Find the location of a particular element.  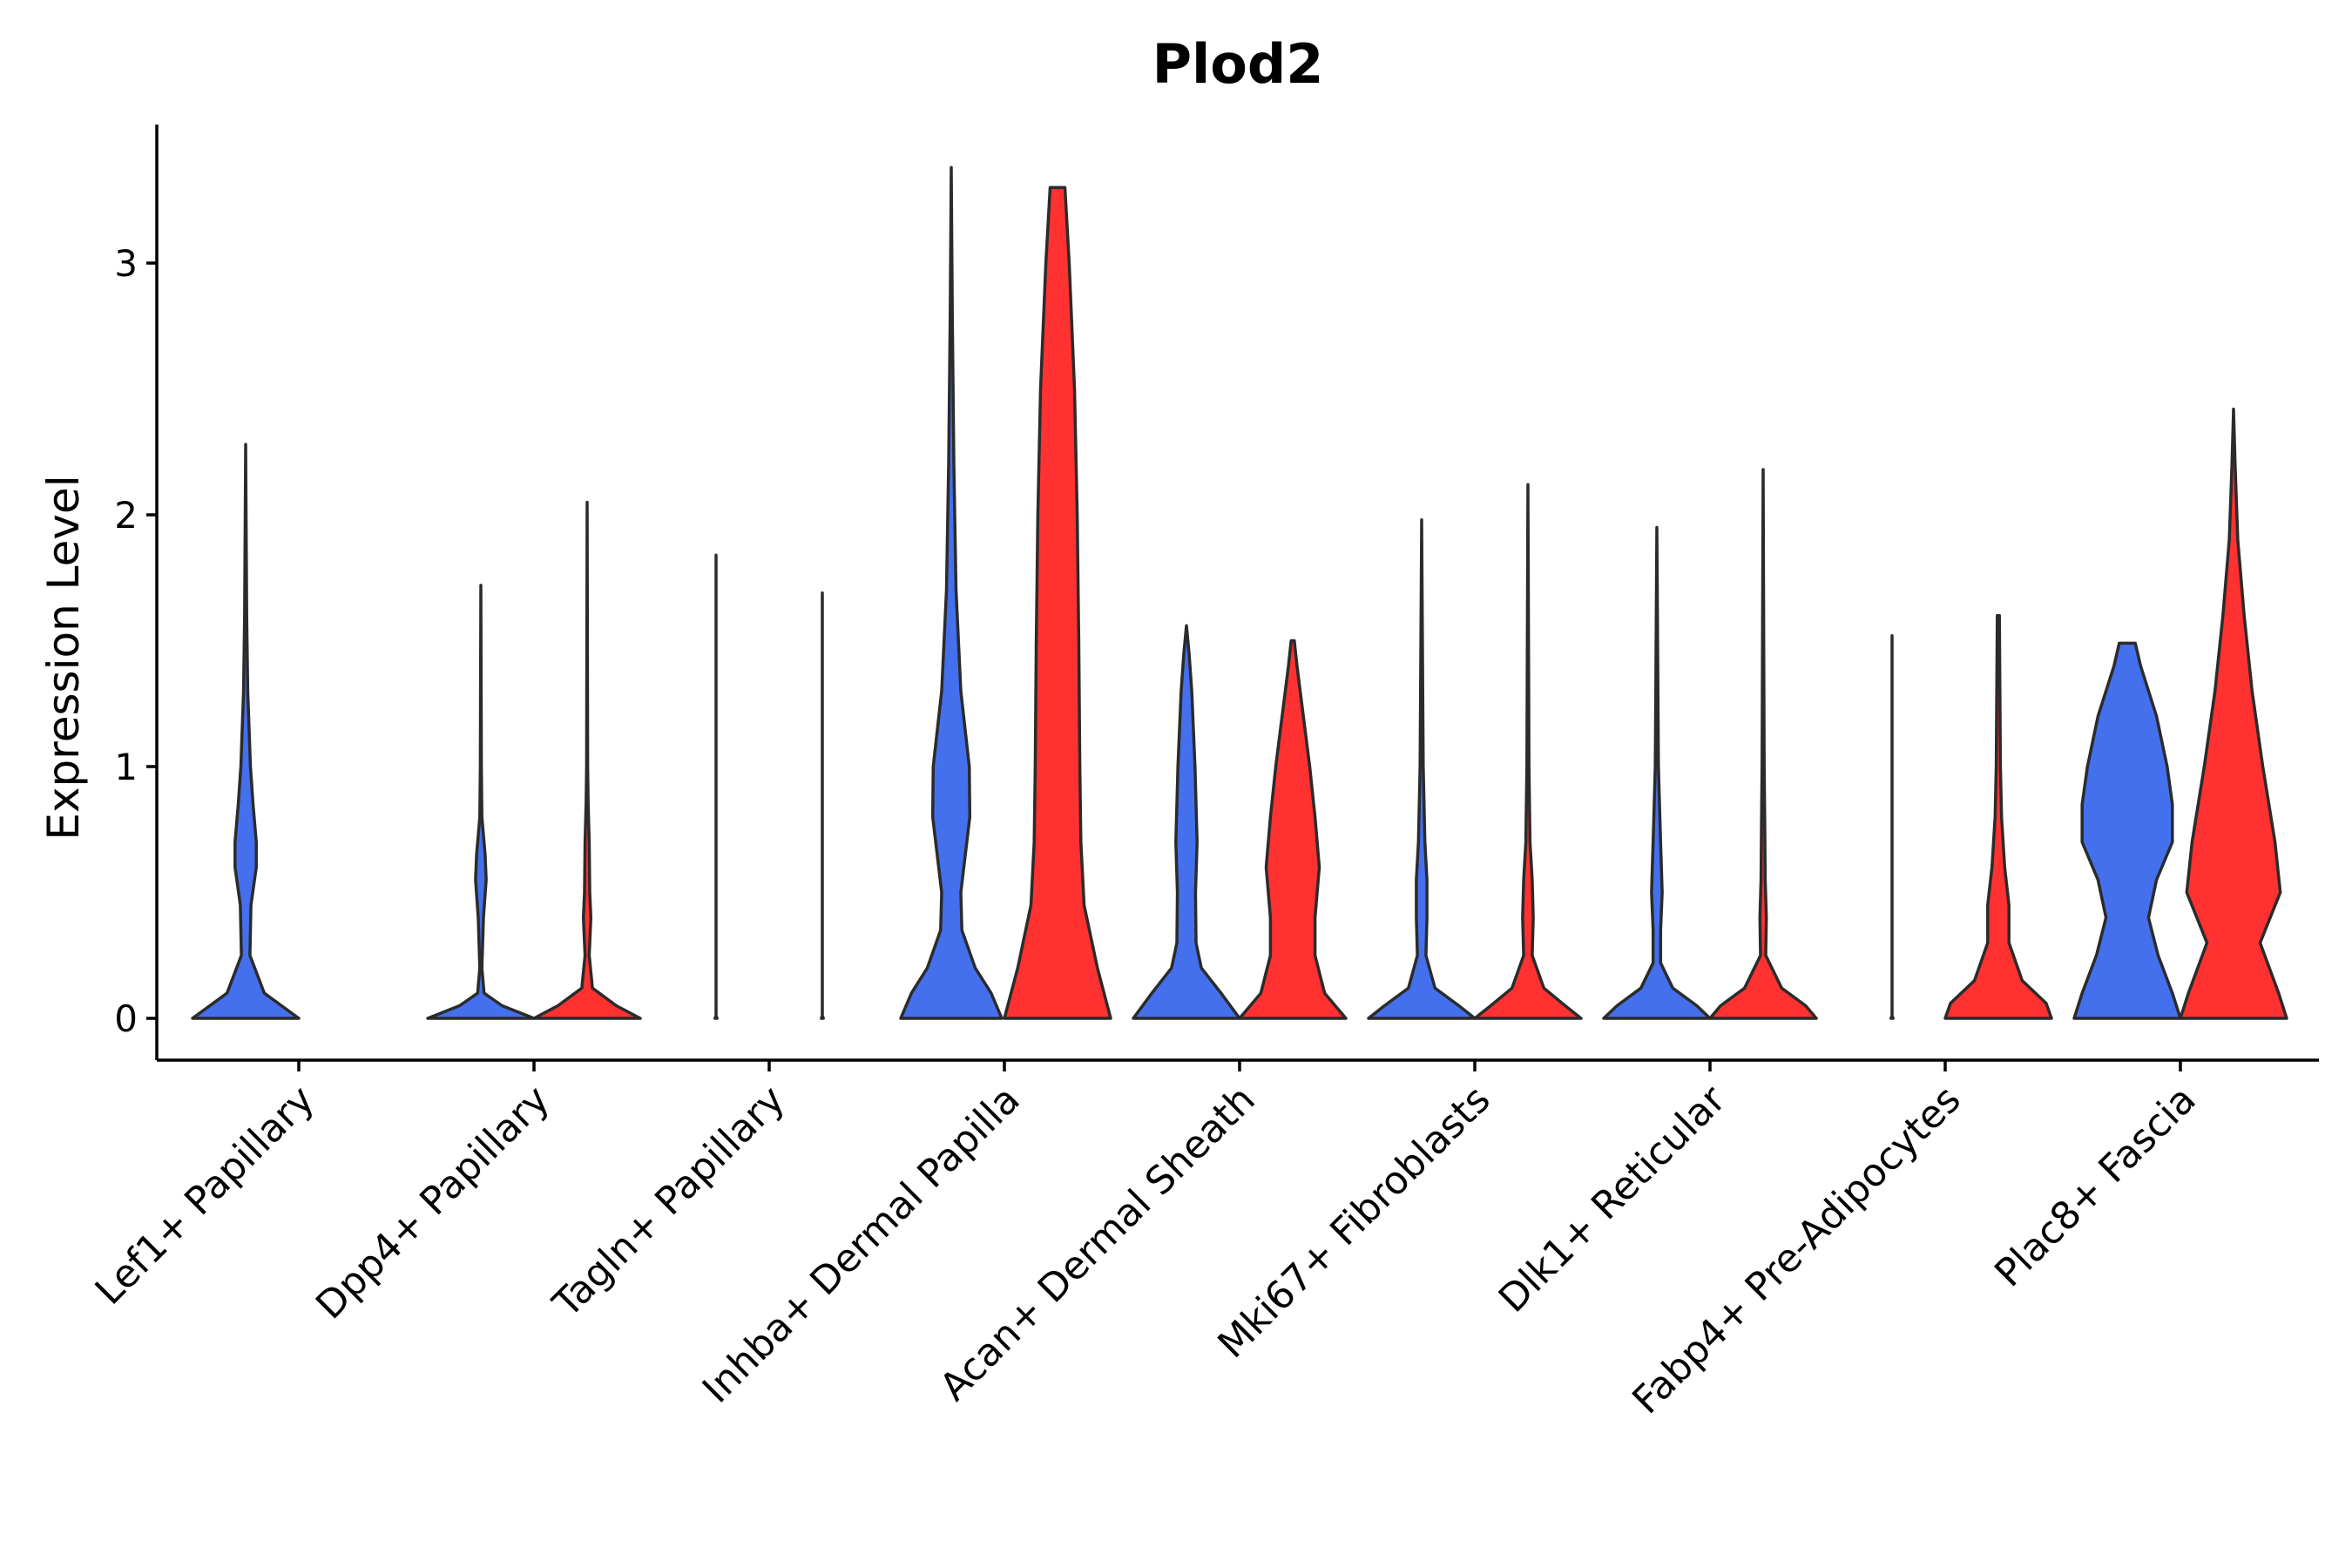

violin-dpp4-papillary-group1 is located at coordinates (481, 802).